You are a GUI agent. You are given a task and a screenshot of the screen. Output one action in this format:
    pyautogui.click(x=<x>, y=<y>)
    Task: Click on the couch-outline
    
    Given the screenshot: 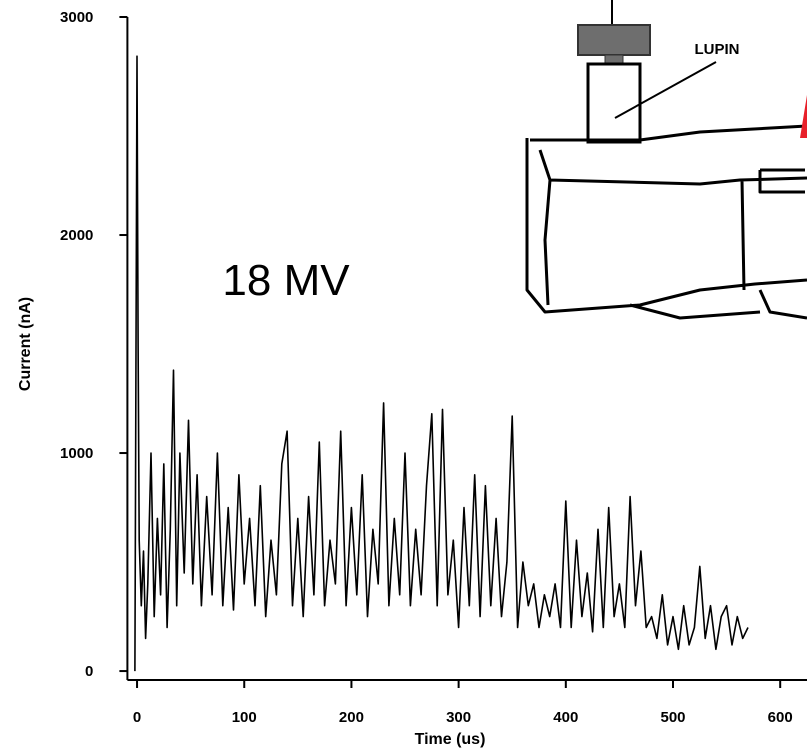 What is the action you would take?
    pyautogui.click(x=666, y=222)
    